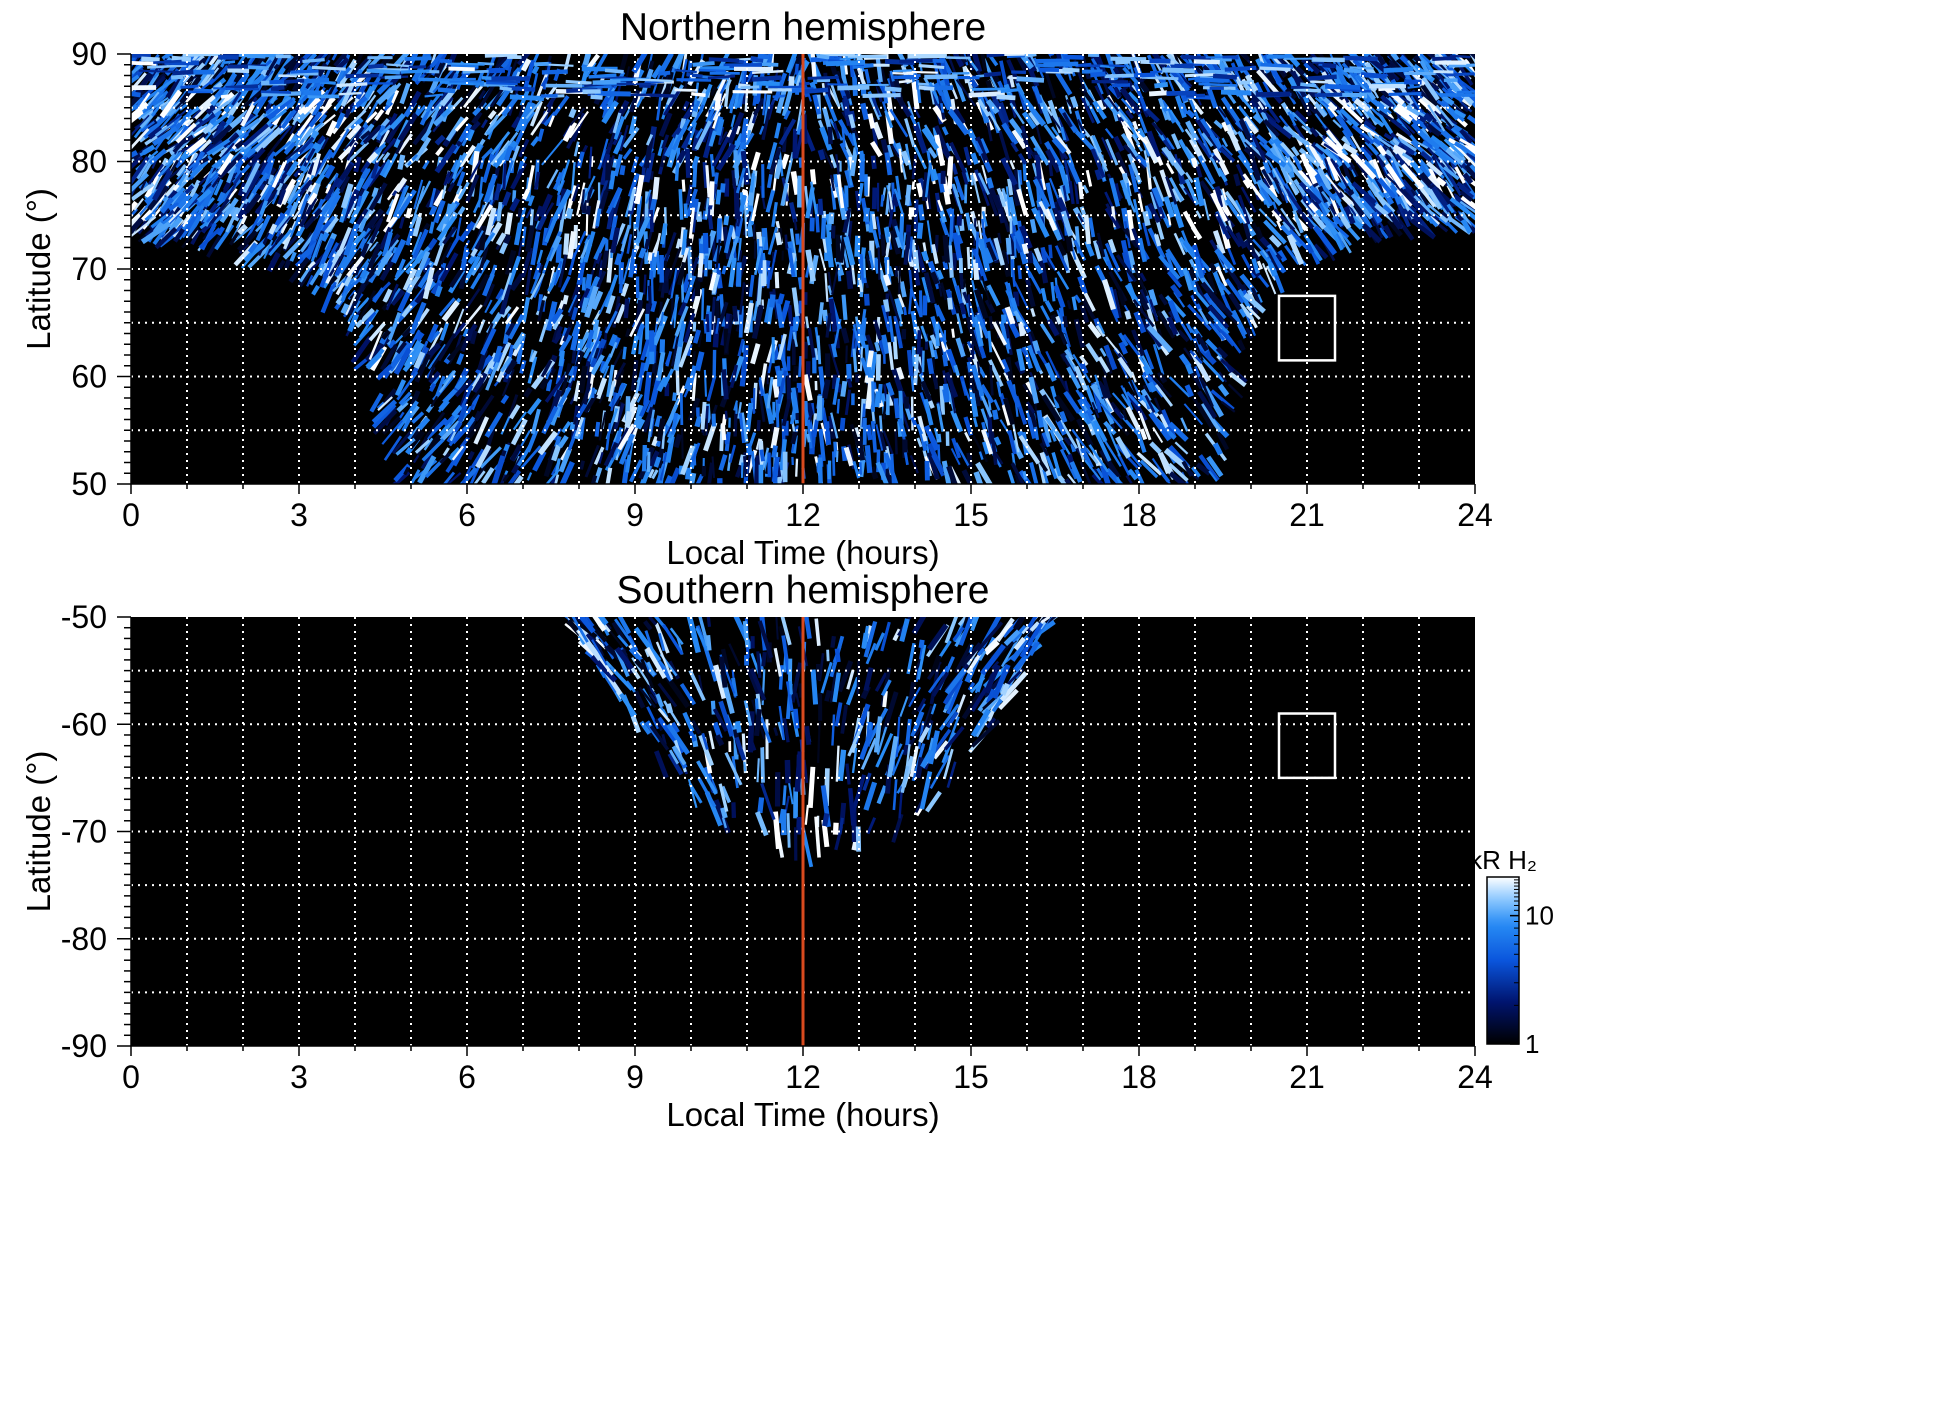 This screenshot has height=1423, width=1950. Describe the element at coordinates (84, 832) in the screenshot. I see `y-tick-label: -70` at that location.